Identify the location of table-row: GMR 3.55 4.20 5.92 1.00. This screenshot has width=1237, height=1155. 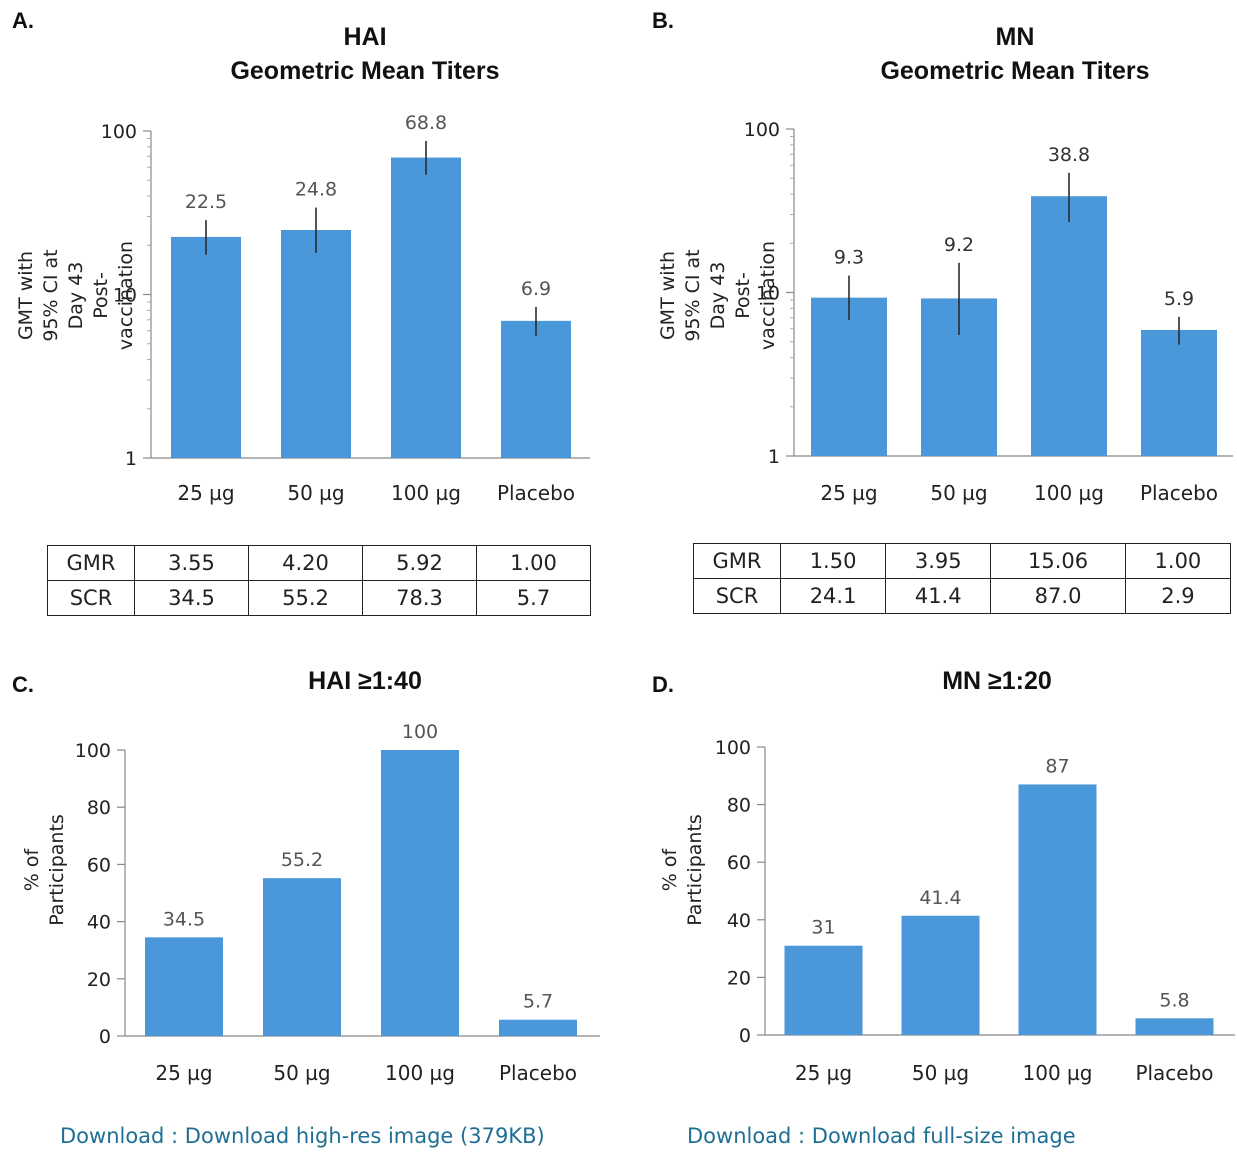
(319, 563).